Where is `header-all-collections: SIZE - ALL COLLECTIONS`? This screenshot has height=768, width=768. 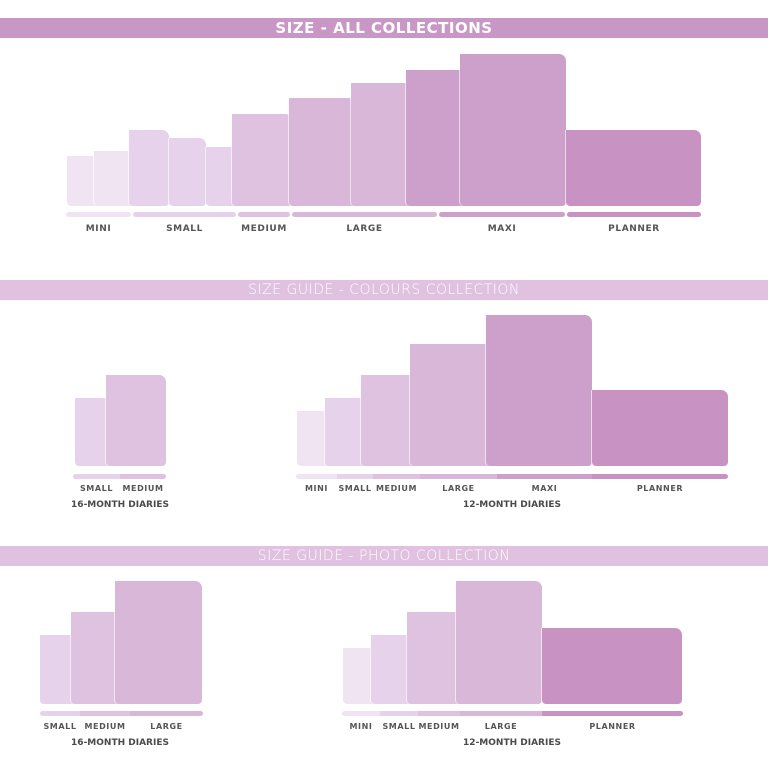 header-all-collections: SIZE - ALL COLLECTIONS is located at coordinates (384, 28).